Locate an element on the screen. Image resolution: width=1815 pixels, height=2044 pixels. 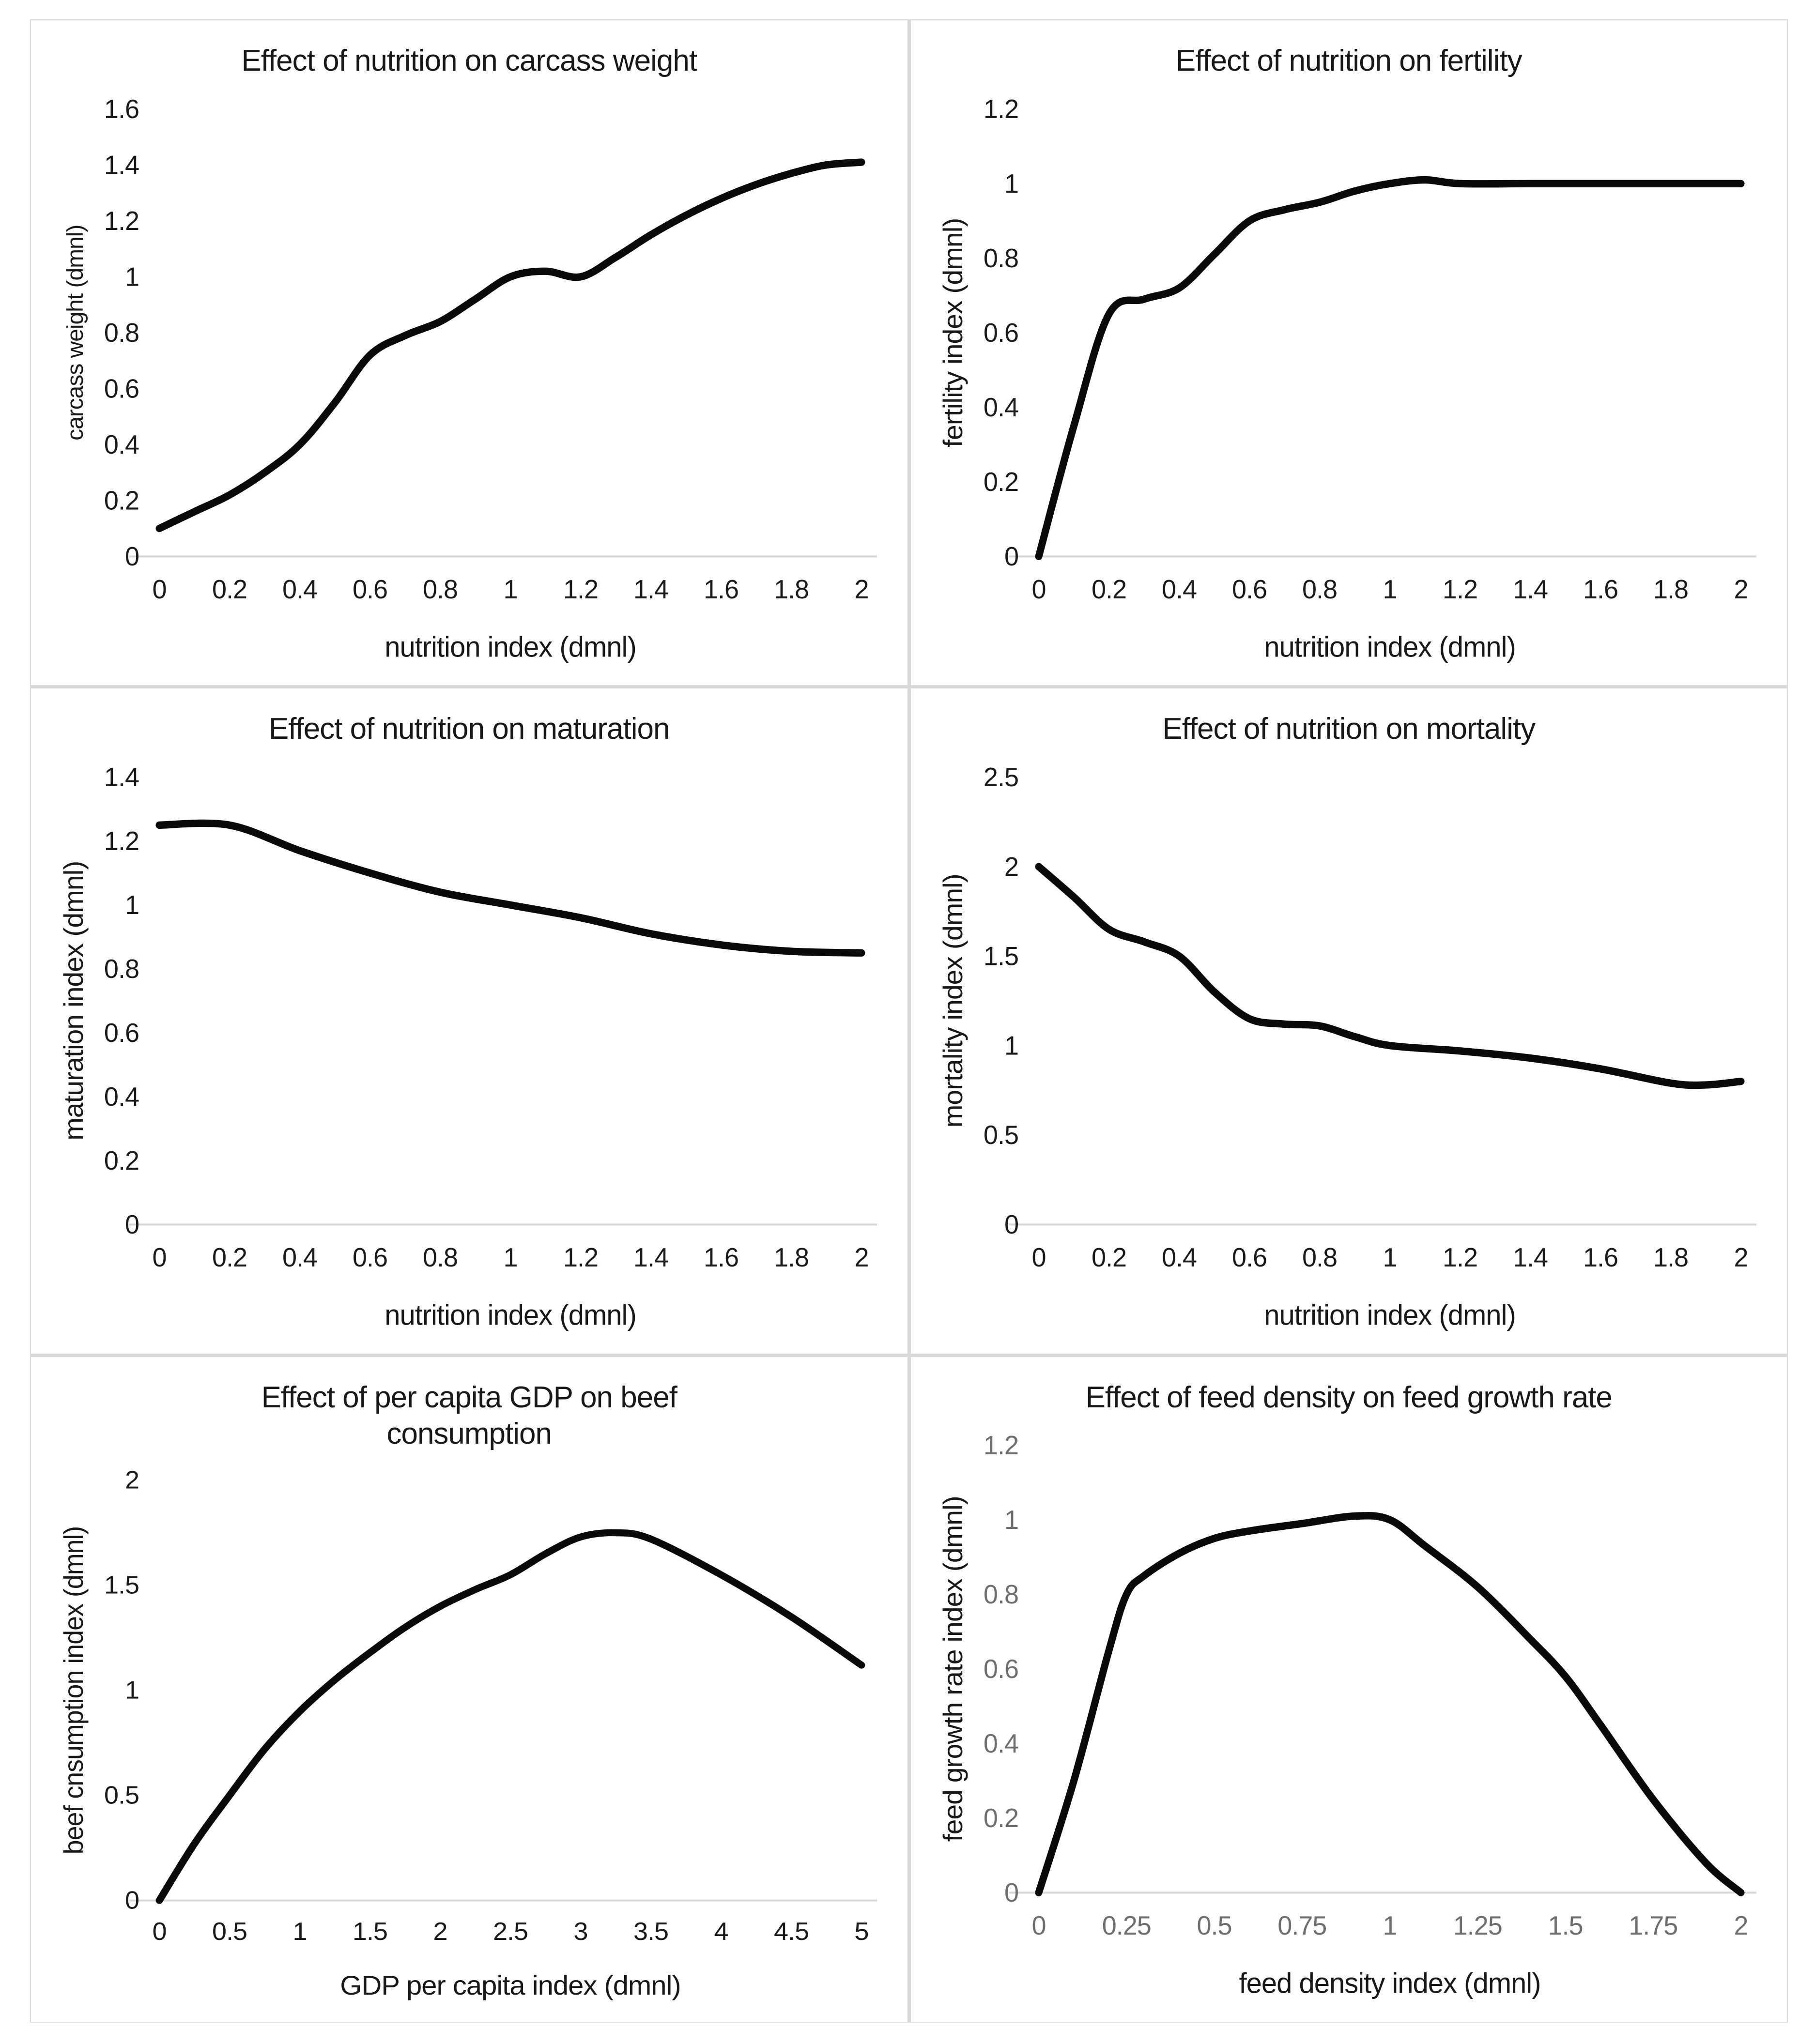
x-tick-label: 4.5 is located at coordinates (791, 1932).